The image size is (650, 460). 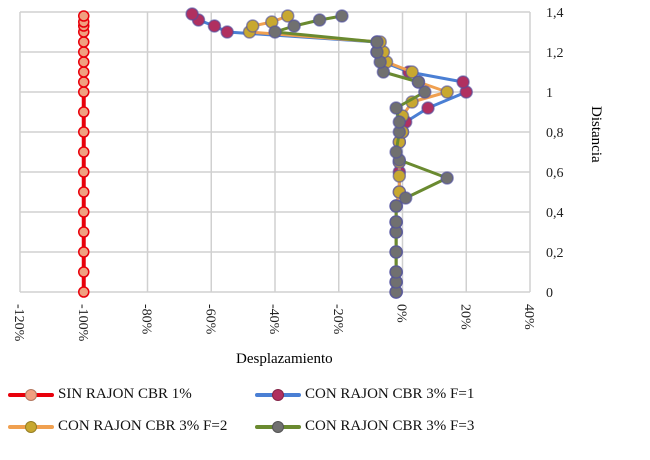 I want to click on legend-item-1: CON RAJON CBR 3% F=1, so click(x=364, y=394).